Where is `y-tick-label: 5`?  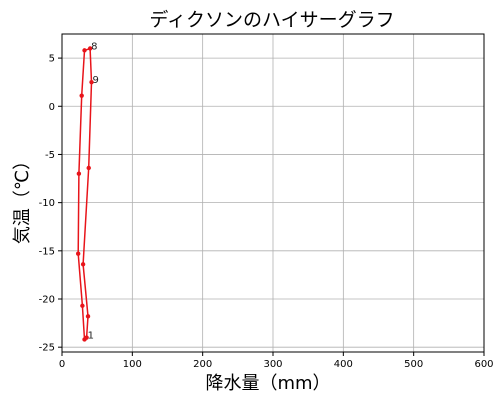
y-tick-label: 5 is located at coordinates (52, 59).